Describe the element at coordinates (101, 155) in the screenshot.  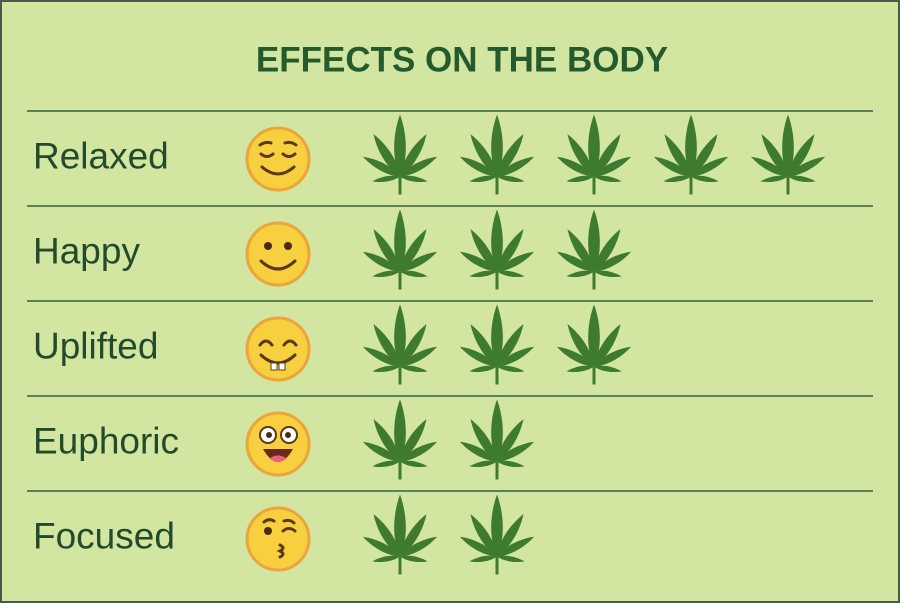
I see `category-label: Relaxed` at that location.